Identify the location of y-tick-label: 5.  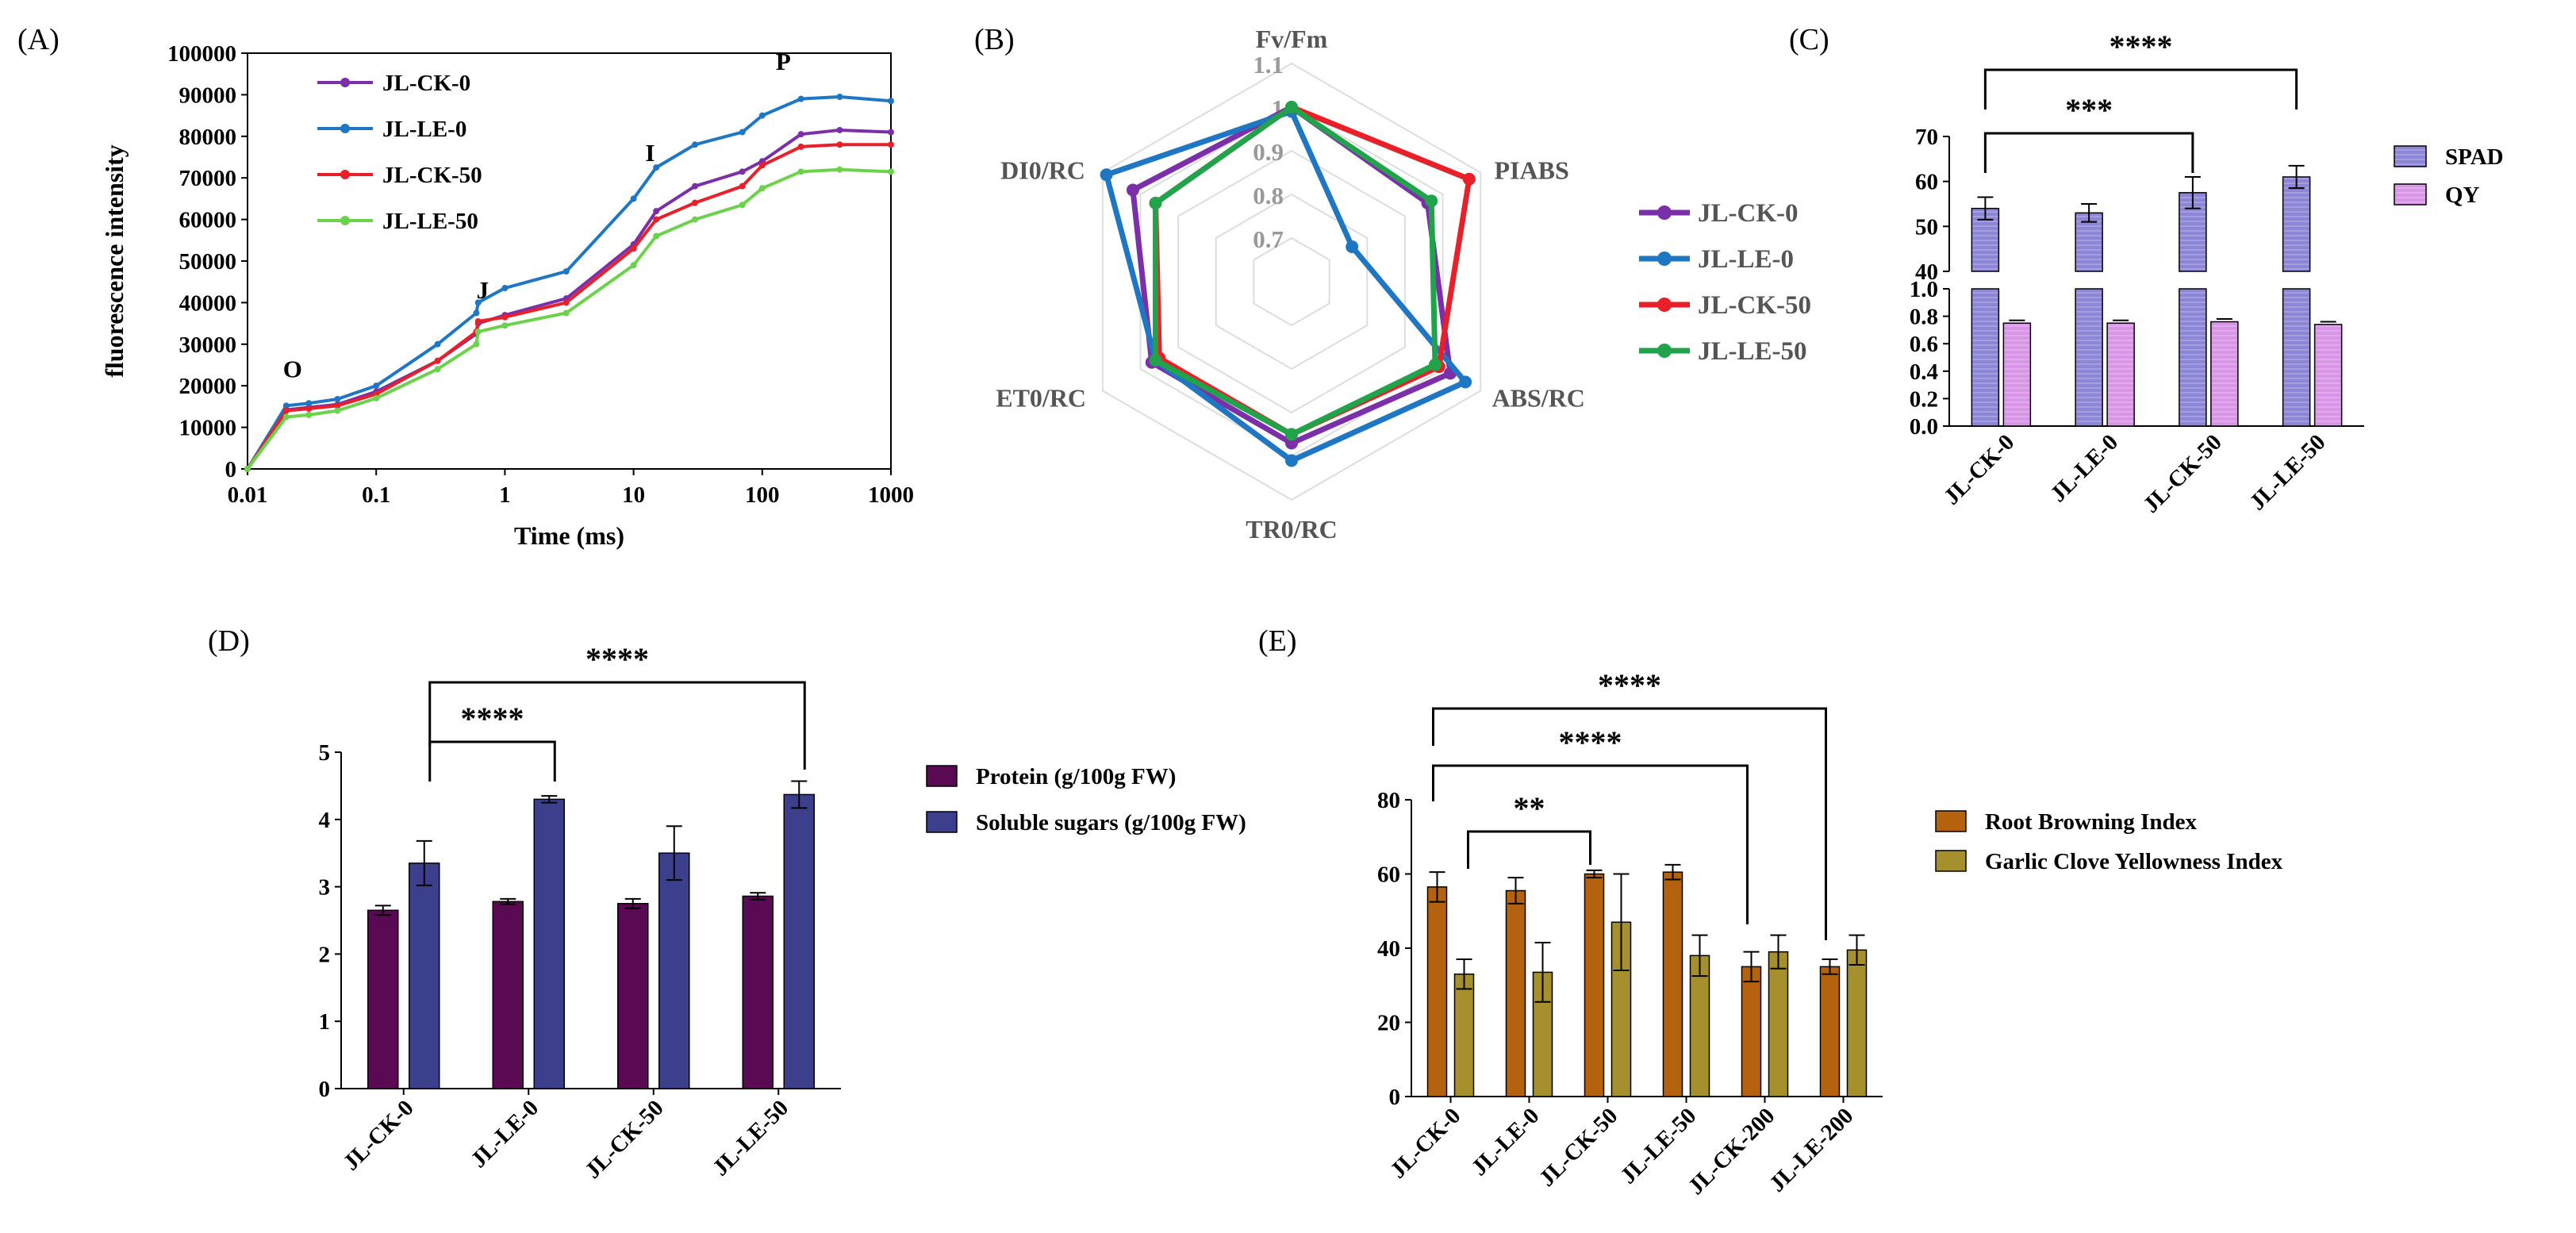
(325, 753).